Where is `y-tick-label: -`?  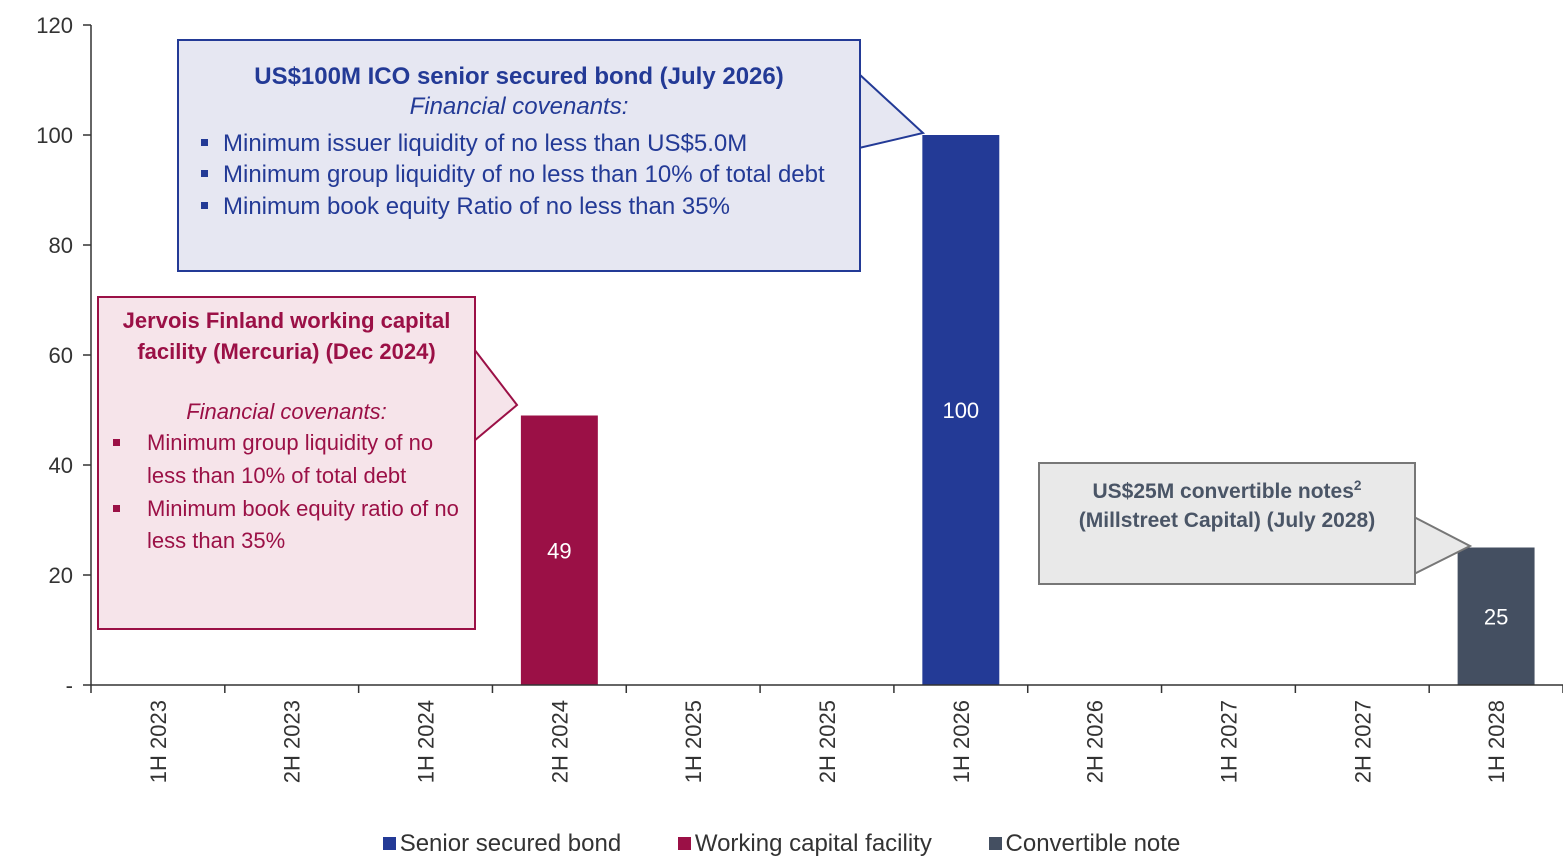
y-tick-label: - is located at coordinates (69, 685).